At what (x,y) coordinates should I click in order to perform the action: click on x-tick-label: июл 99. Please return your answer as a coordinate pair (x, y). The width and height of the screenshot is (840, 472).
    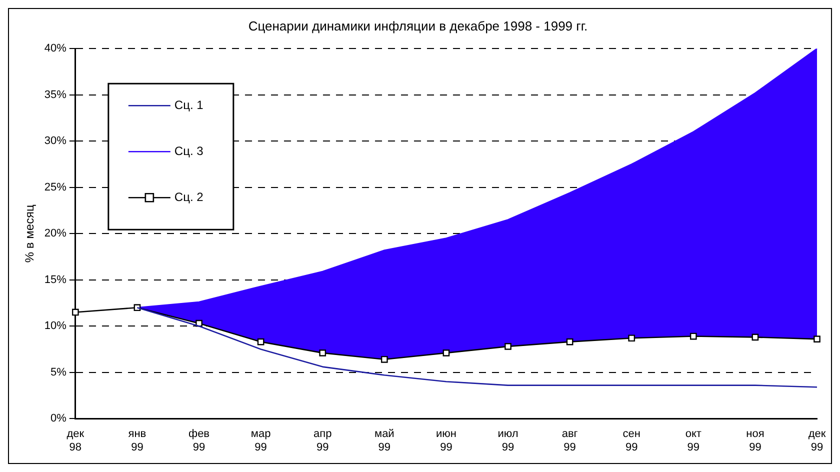
    Looking at the image, I should click on (508, 441).